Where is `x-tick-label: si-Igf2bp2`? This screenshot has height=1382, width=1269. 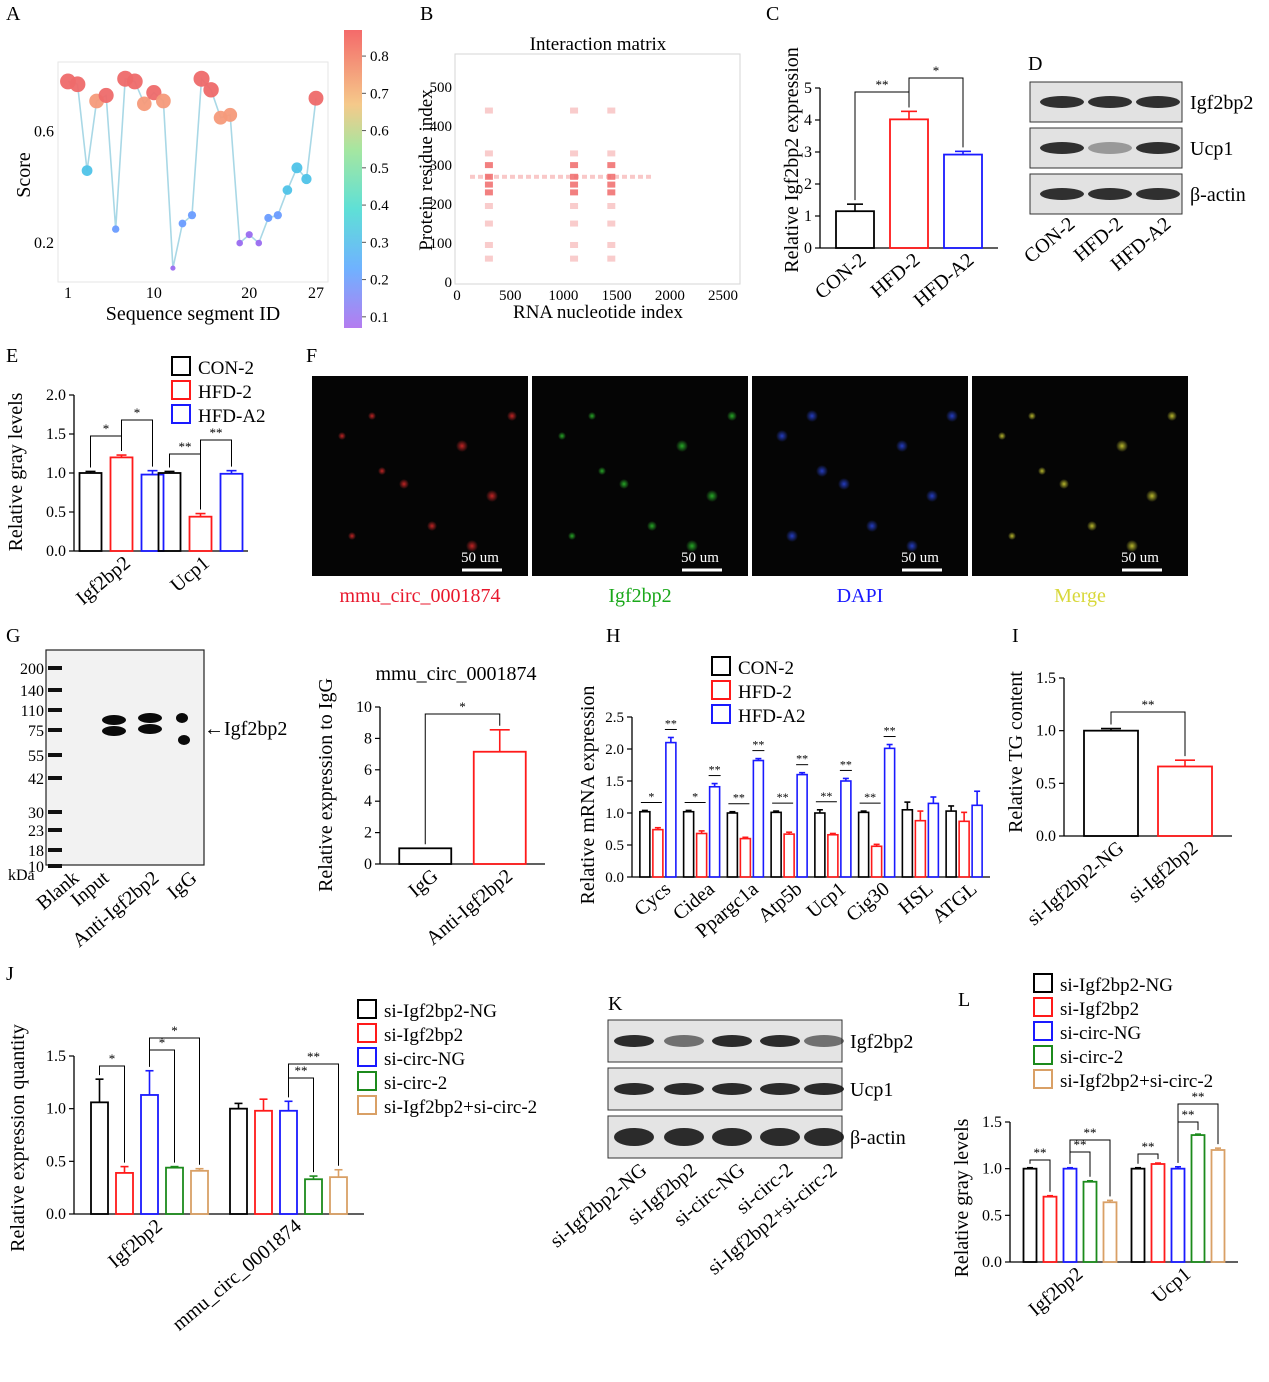
x-tick-label: si-Igf2bp2 is located at coordinates (1163, 872).